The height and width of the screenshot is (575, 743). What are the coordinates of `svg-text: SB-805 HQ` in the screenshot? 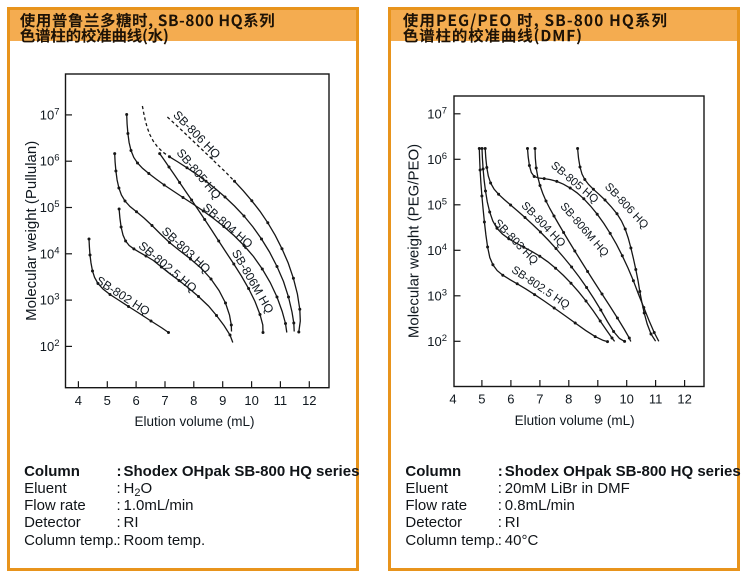 It's located at (574, 183).